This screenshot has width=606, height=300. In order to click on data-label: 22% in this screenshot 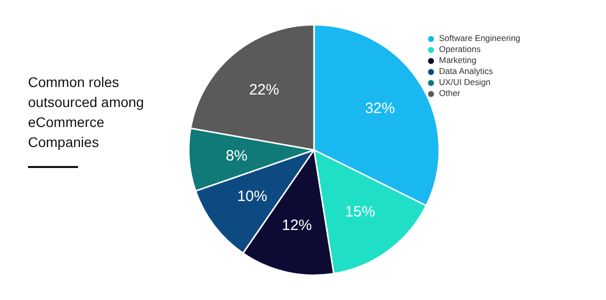, I will do `click(264, 90)`.